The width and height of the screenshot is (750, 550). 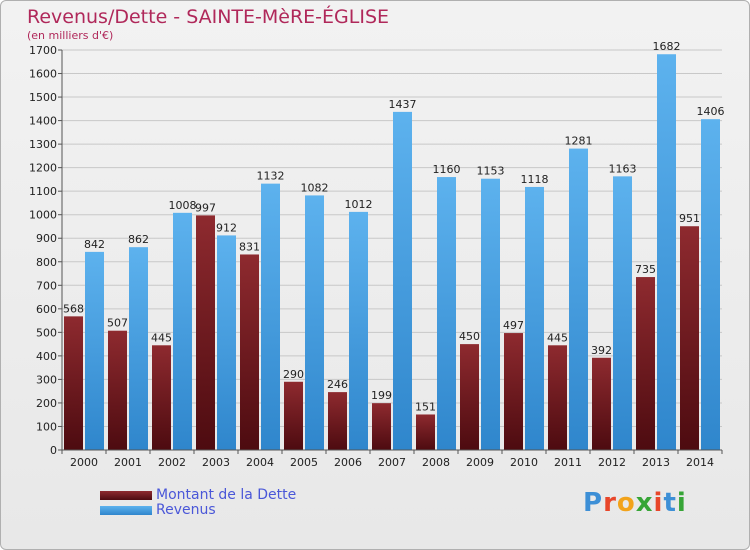 I want to click on bar-revenus-label: 912, so click(x=226, y=227).